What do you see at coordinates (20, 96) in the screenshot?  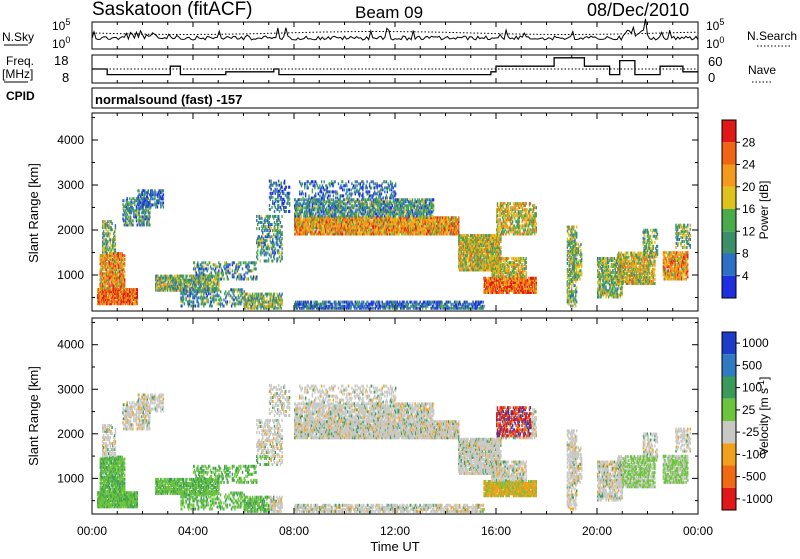 I see `cpid-label: CPID` at bounding box center [20, 96].